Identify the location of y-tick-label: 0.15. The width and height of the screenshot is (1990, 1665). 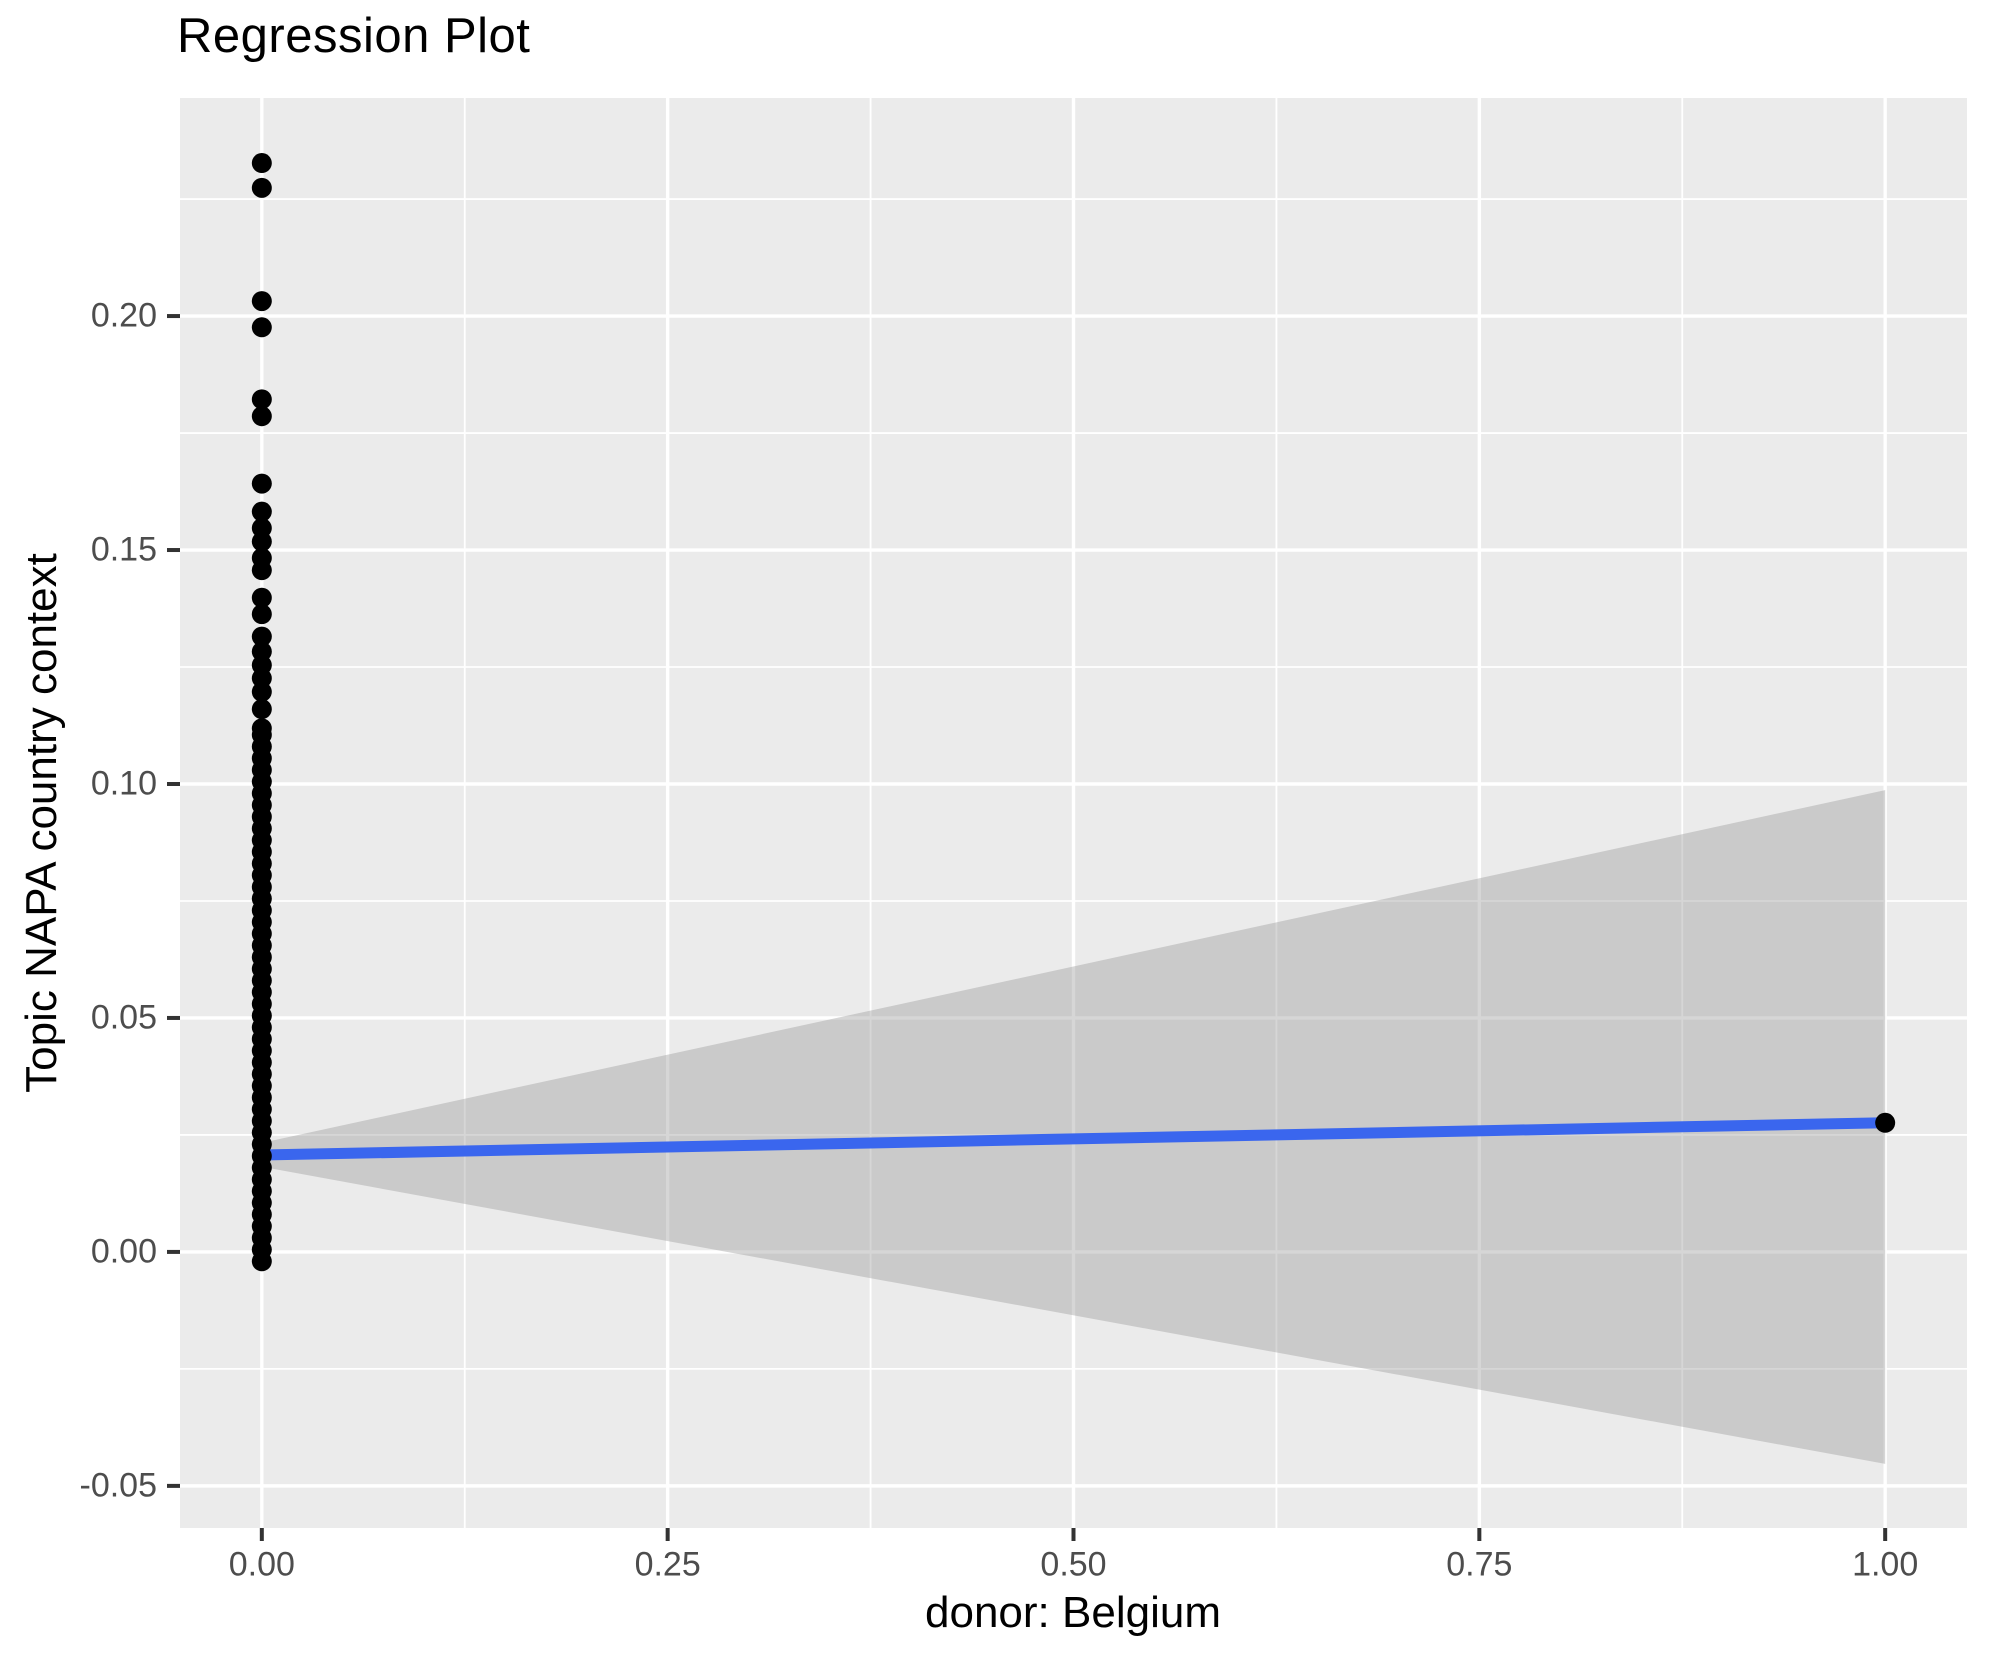
(123, 549).